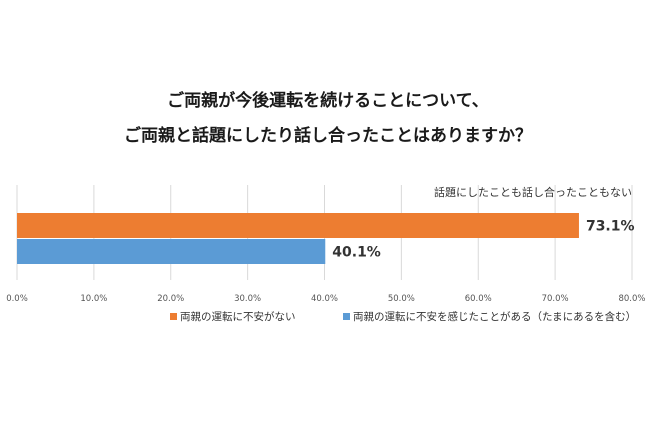  What do you see at coordinates (401, 299) in the screenshot?
I see `x-tick-label: 50.0%` at bounding box center [401, 299].